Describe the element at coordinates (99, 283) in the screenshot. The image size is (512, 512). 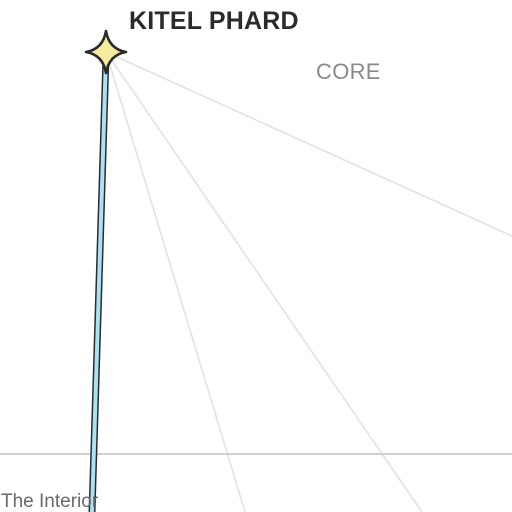
I see `hyperlane-route` at that location.